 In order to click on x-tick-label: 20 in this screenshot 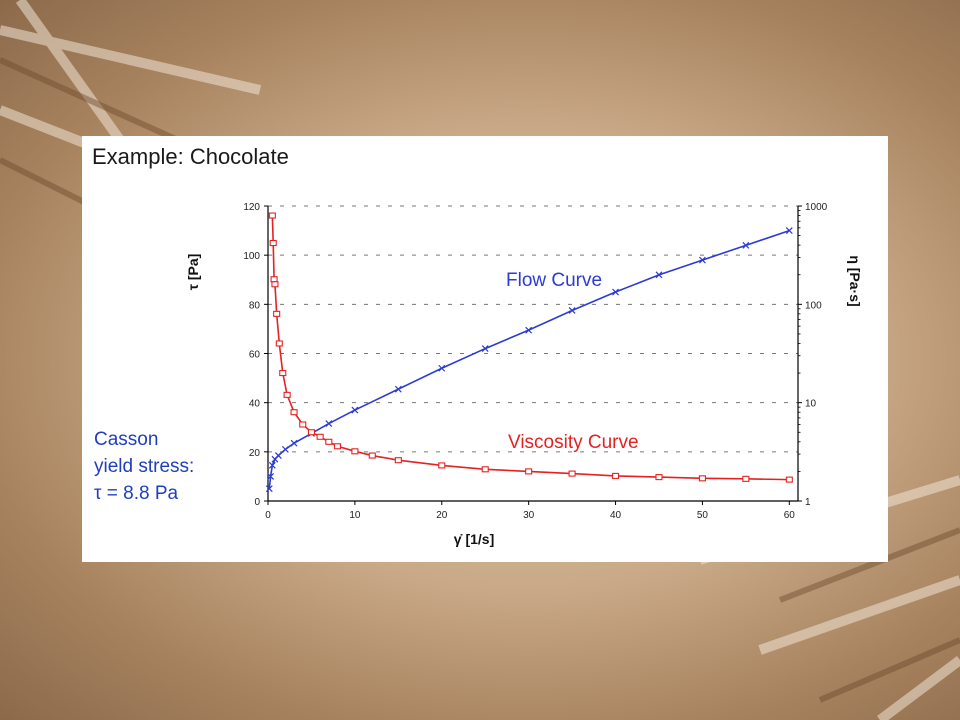, I will do `click(442, 515)`.